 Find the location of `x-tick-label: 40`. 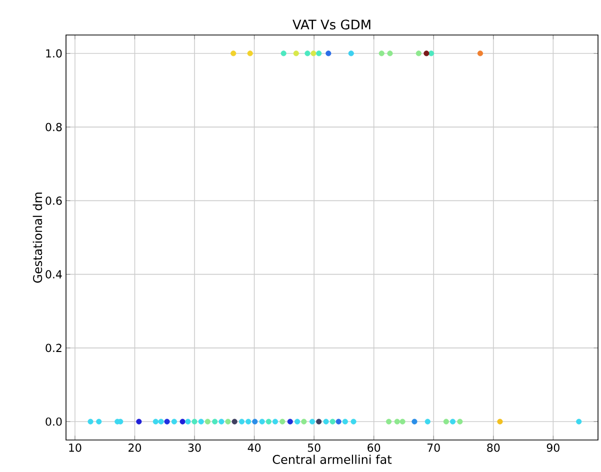

x-tick-label: 40 is located at coordinates (254, 448).